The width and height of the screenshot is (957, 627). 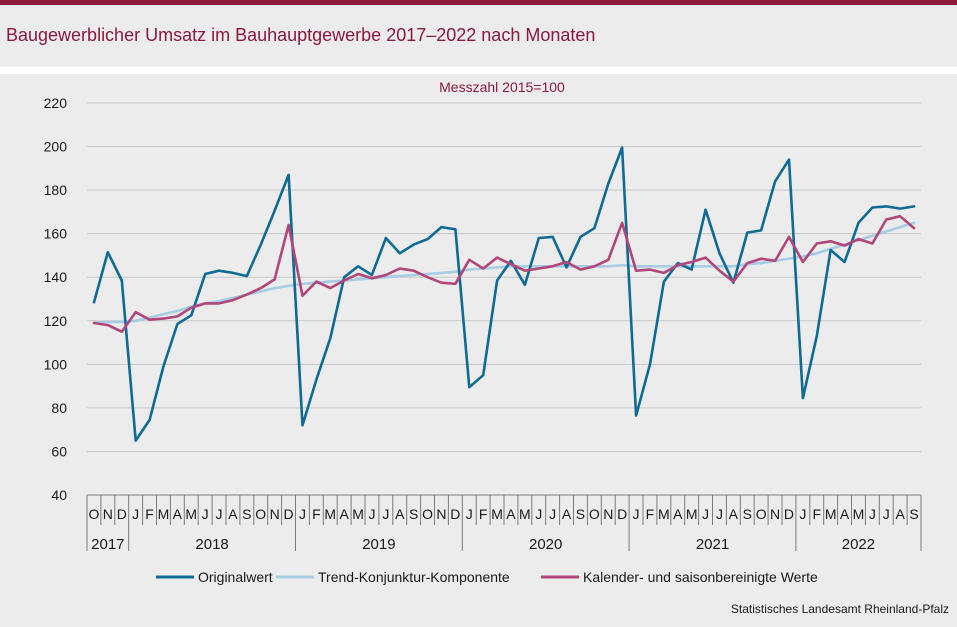 I want to click on y-tick-label: 140, so click(x=56, y=277).